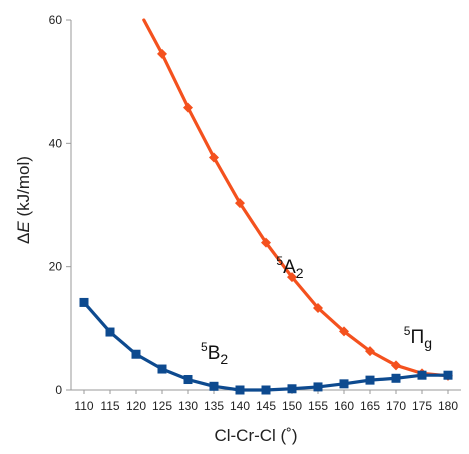 This screenshot has height=454, width=469. What do you see at coordinates (83, 406) in the screenshot?
I see `x-tick-label: 110` at bounding box center [83, 406].